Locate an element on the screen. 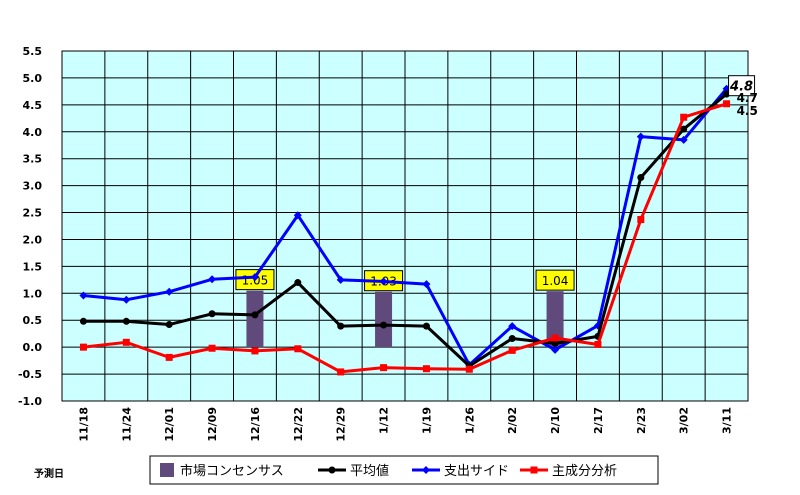 The height and width of the screenshot is (495, 800). x-tick-label: 2/02 is located at coordinates (512, 420).